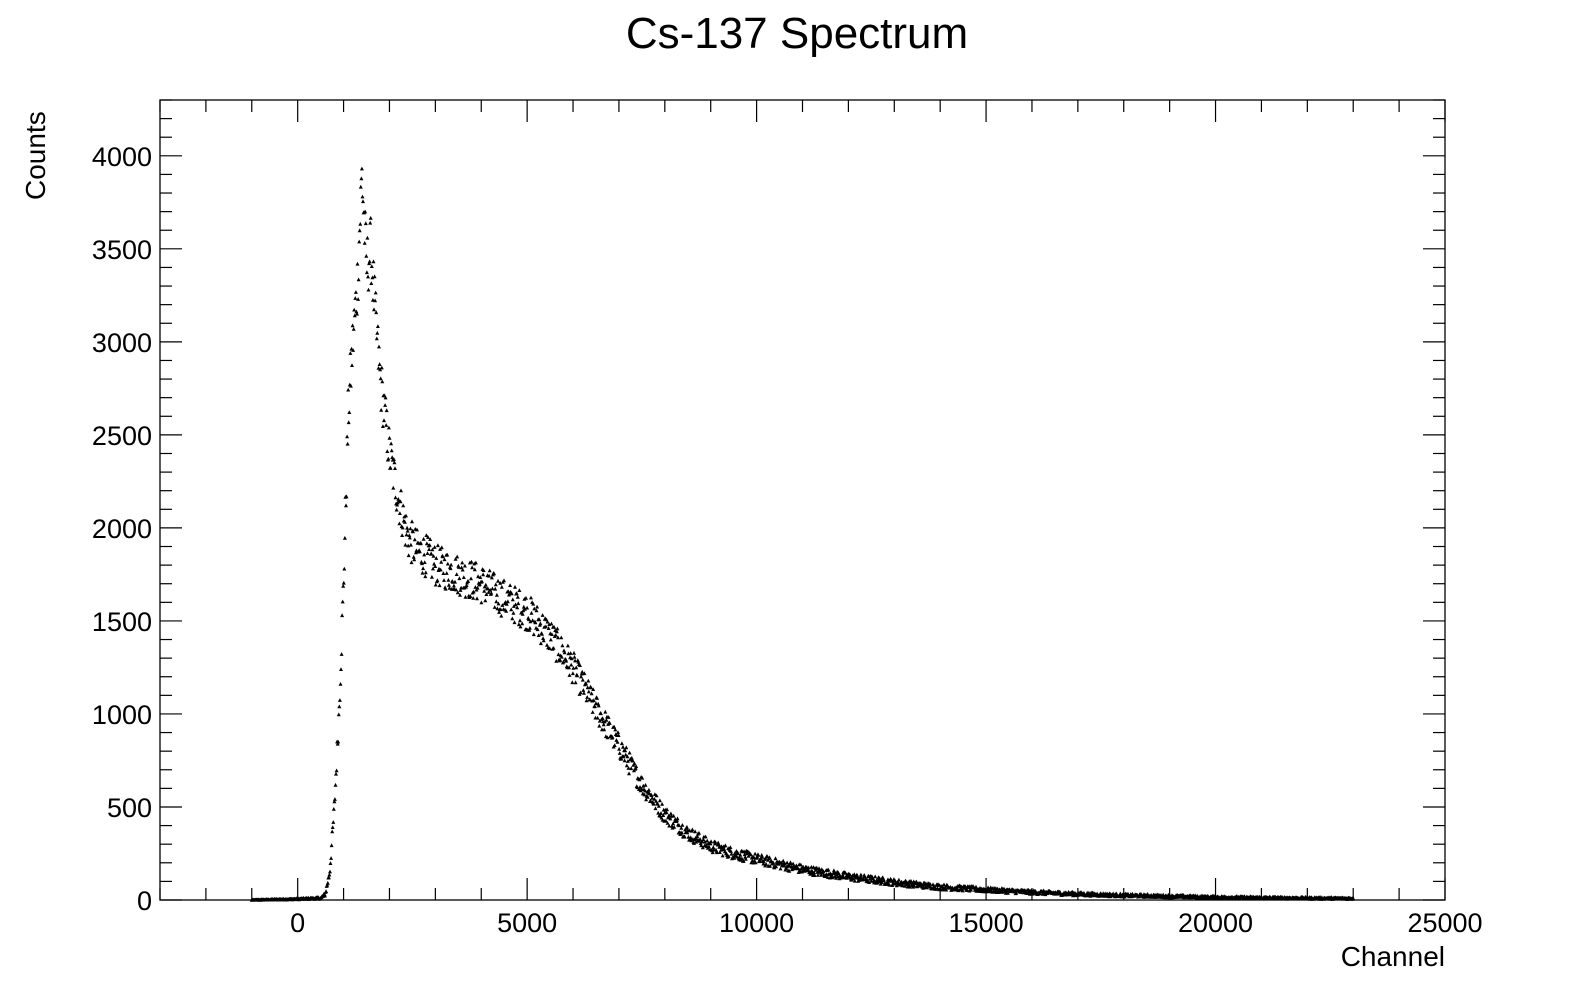  I want to click on y-tick-label: 3500, so click(122, 250).